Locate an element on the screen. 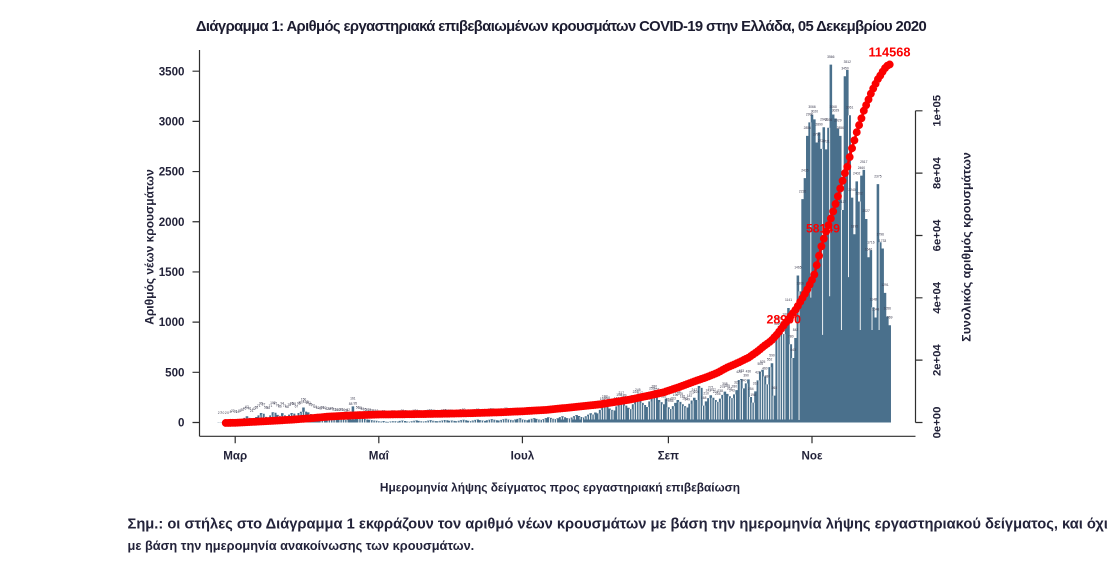 The height and width of the screenshot is (561, 1118). svg-text: 198 is located at coordinates (753, 395).